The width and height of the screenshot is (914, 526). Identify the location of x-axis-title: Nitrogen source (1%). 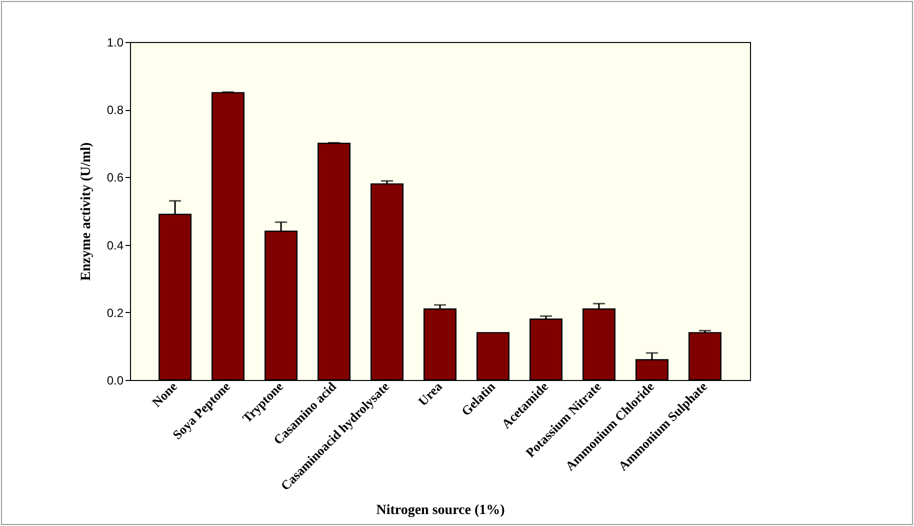
(441, 510).